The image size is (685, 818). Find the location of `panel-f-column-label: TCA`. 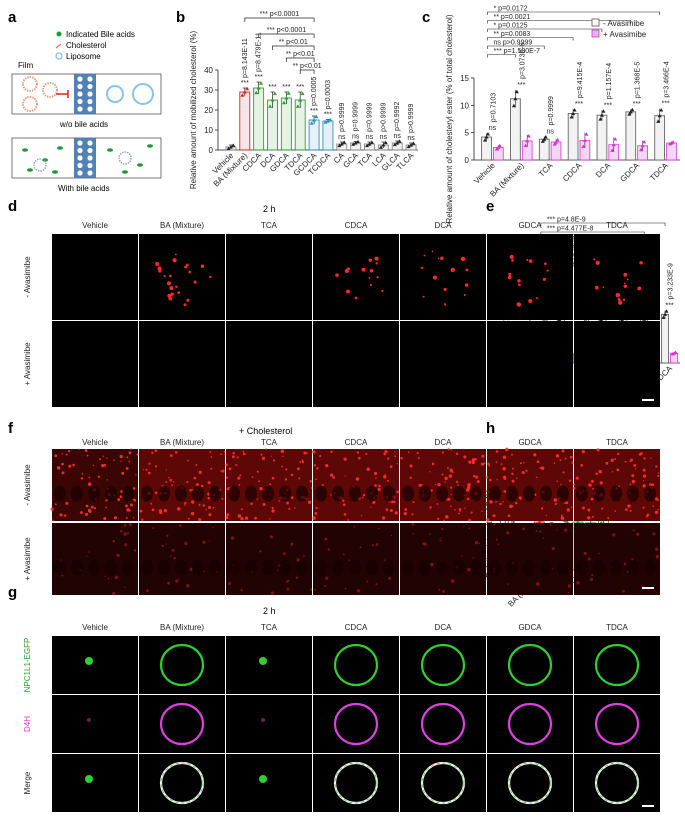

panel-f-column-label: TCA is located at coordinates (269, 442).